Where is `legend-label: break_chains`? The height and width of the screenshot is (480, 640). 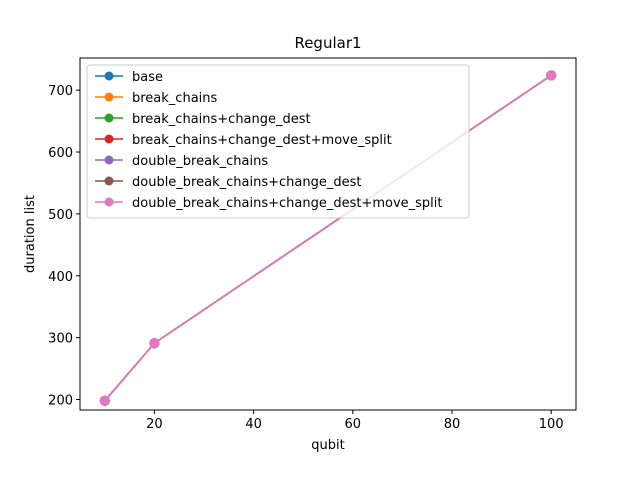 legend-label: break_chains is located at coordinates (175, 98).